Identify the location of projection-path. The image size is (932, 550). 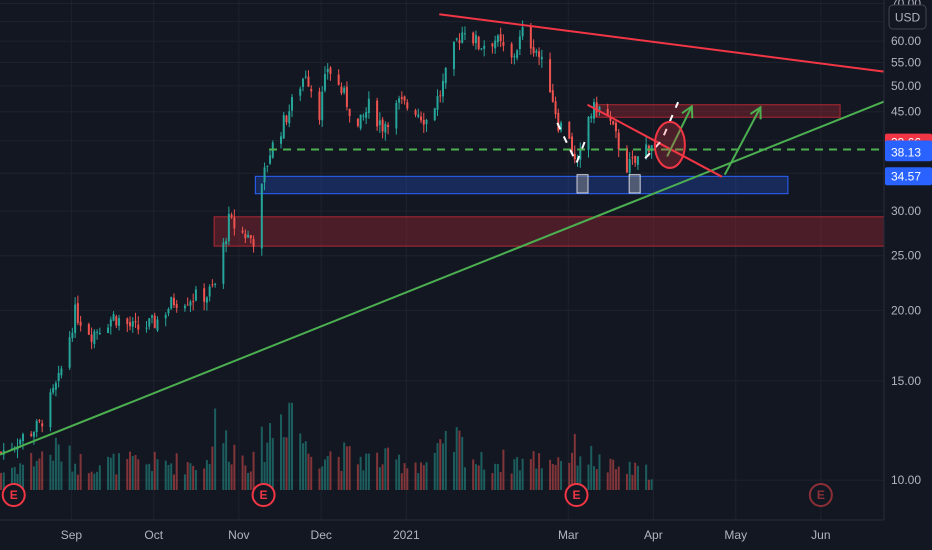
(572, 144).